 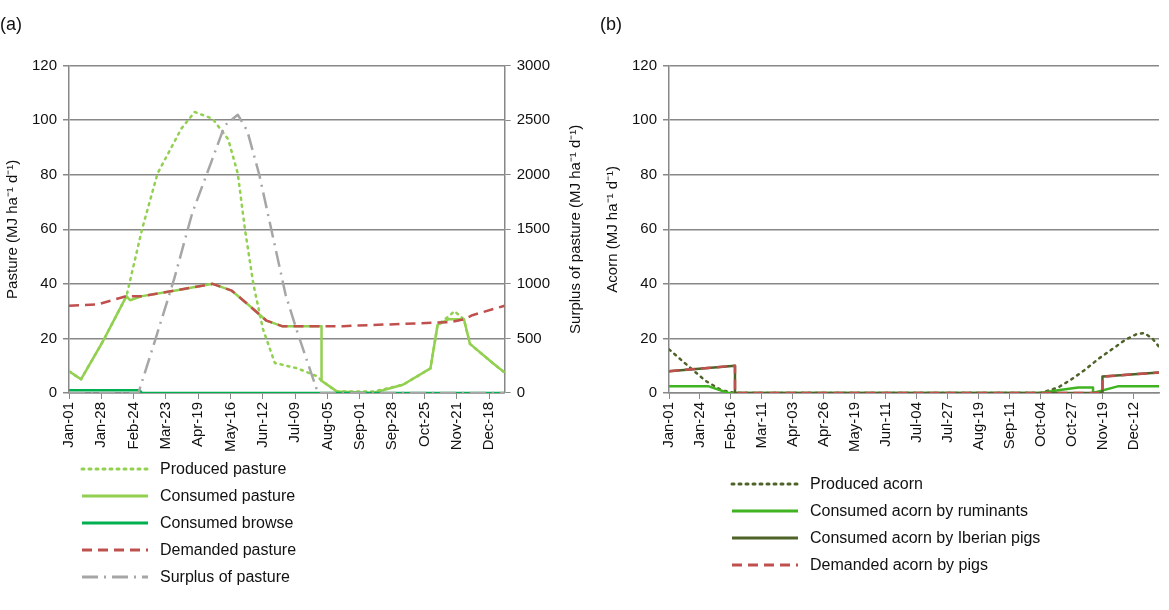 What do you see at coordinates (229, 427) in the screenshot?
I see `x-tick-label: May-16` at bounding box center [229, 427].